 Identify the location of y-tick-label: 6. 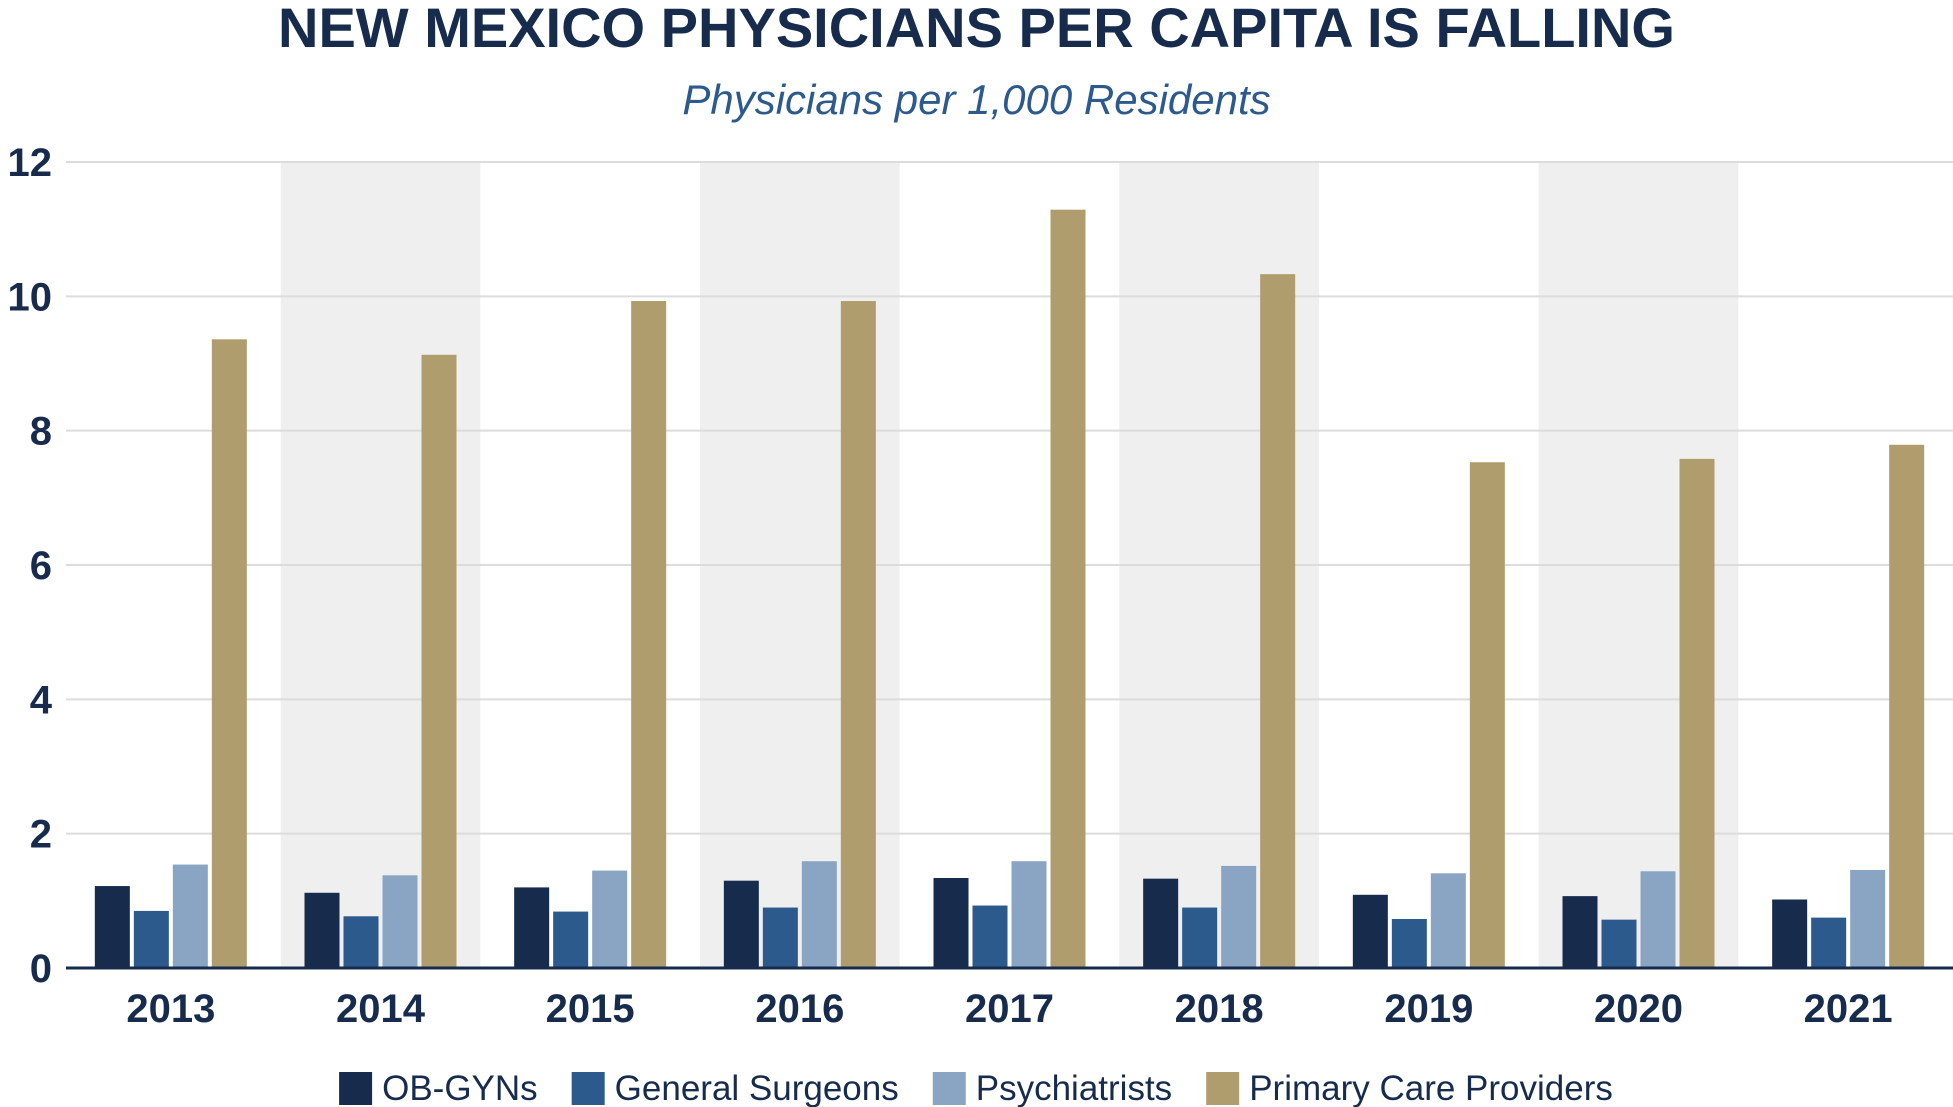
(41, 566).